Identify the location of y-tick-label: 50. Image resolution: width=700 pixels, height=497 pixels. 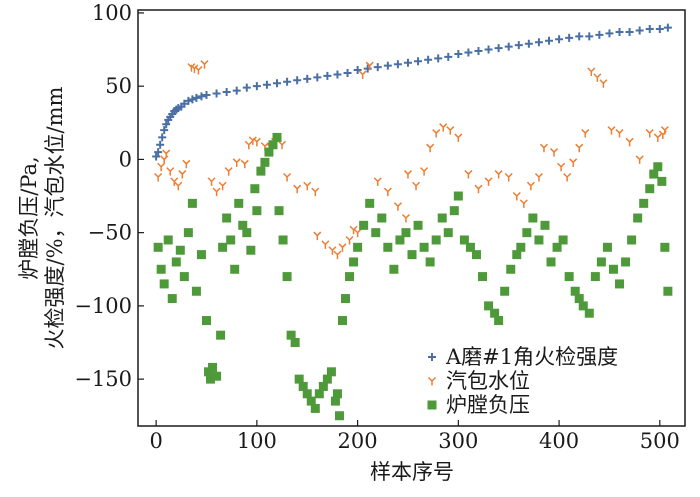
(118, 86).